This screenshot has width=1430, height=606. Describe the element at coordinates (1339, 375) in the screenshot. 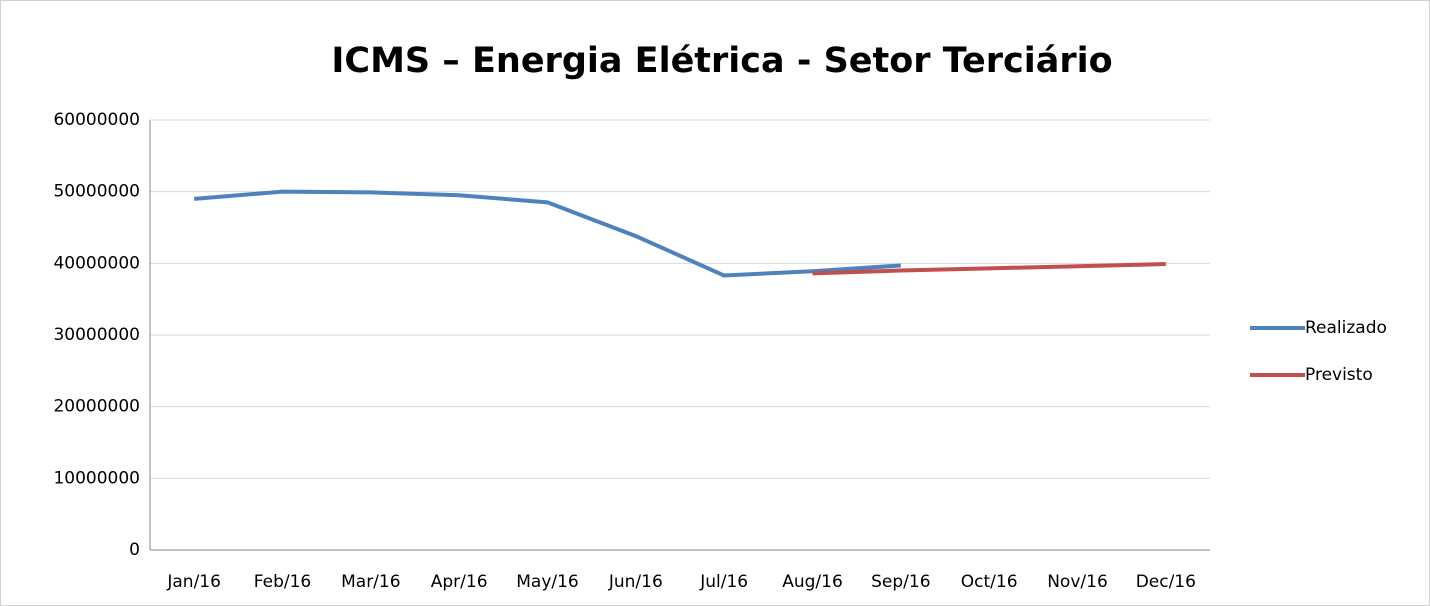

I see `legend-label: Previsto` at that location.